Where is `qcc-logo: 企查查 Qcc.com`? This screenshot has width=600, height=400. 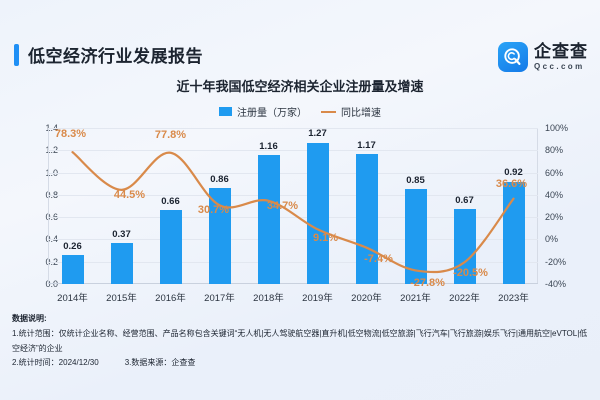 qcc-logo: 企查查 Qcc.com is located at coordinates (543, 57).